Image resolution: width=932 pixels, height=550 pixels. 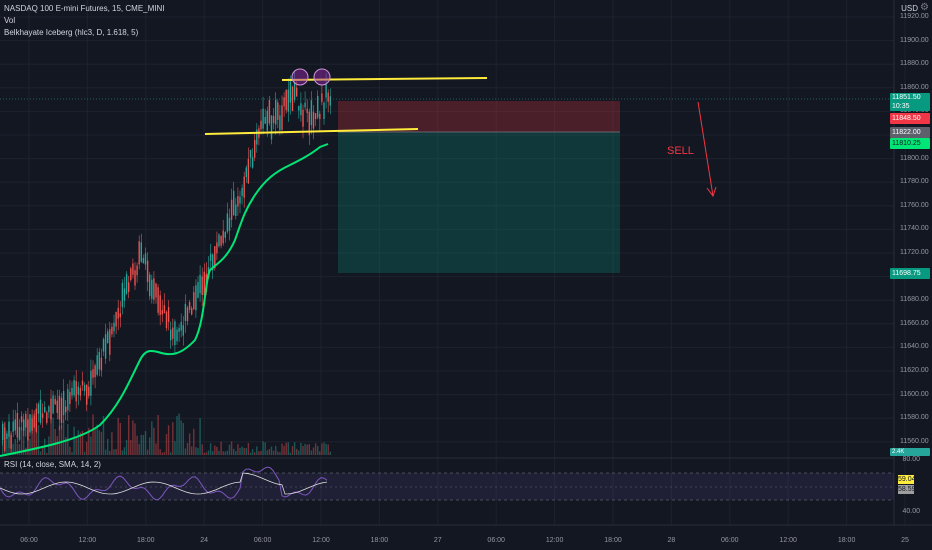 What do you see at coordinates (910, 132) in the screenshot?
I see `entry-level-tag: 11822.00` at bounding box center [910, 132].